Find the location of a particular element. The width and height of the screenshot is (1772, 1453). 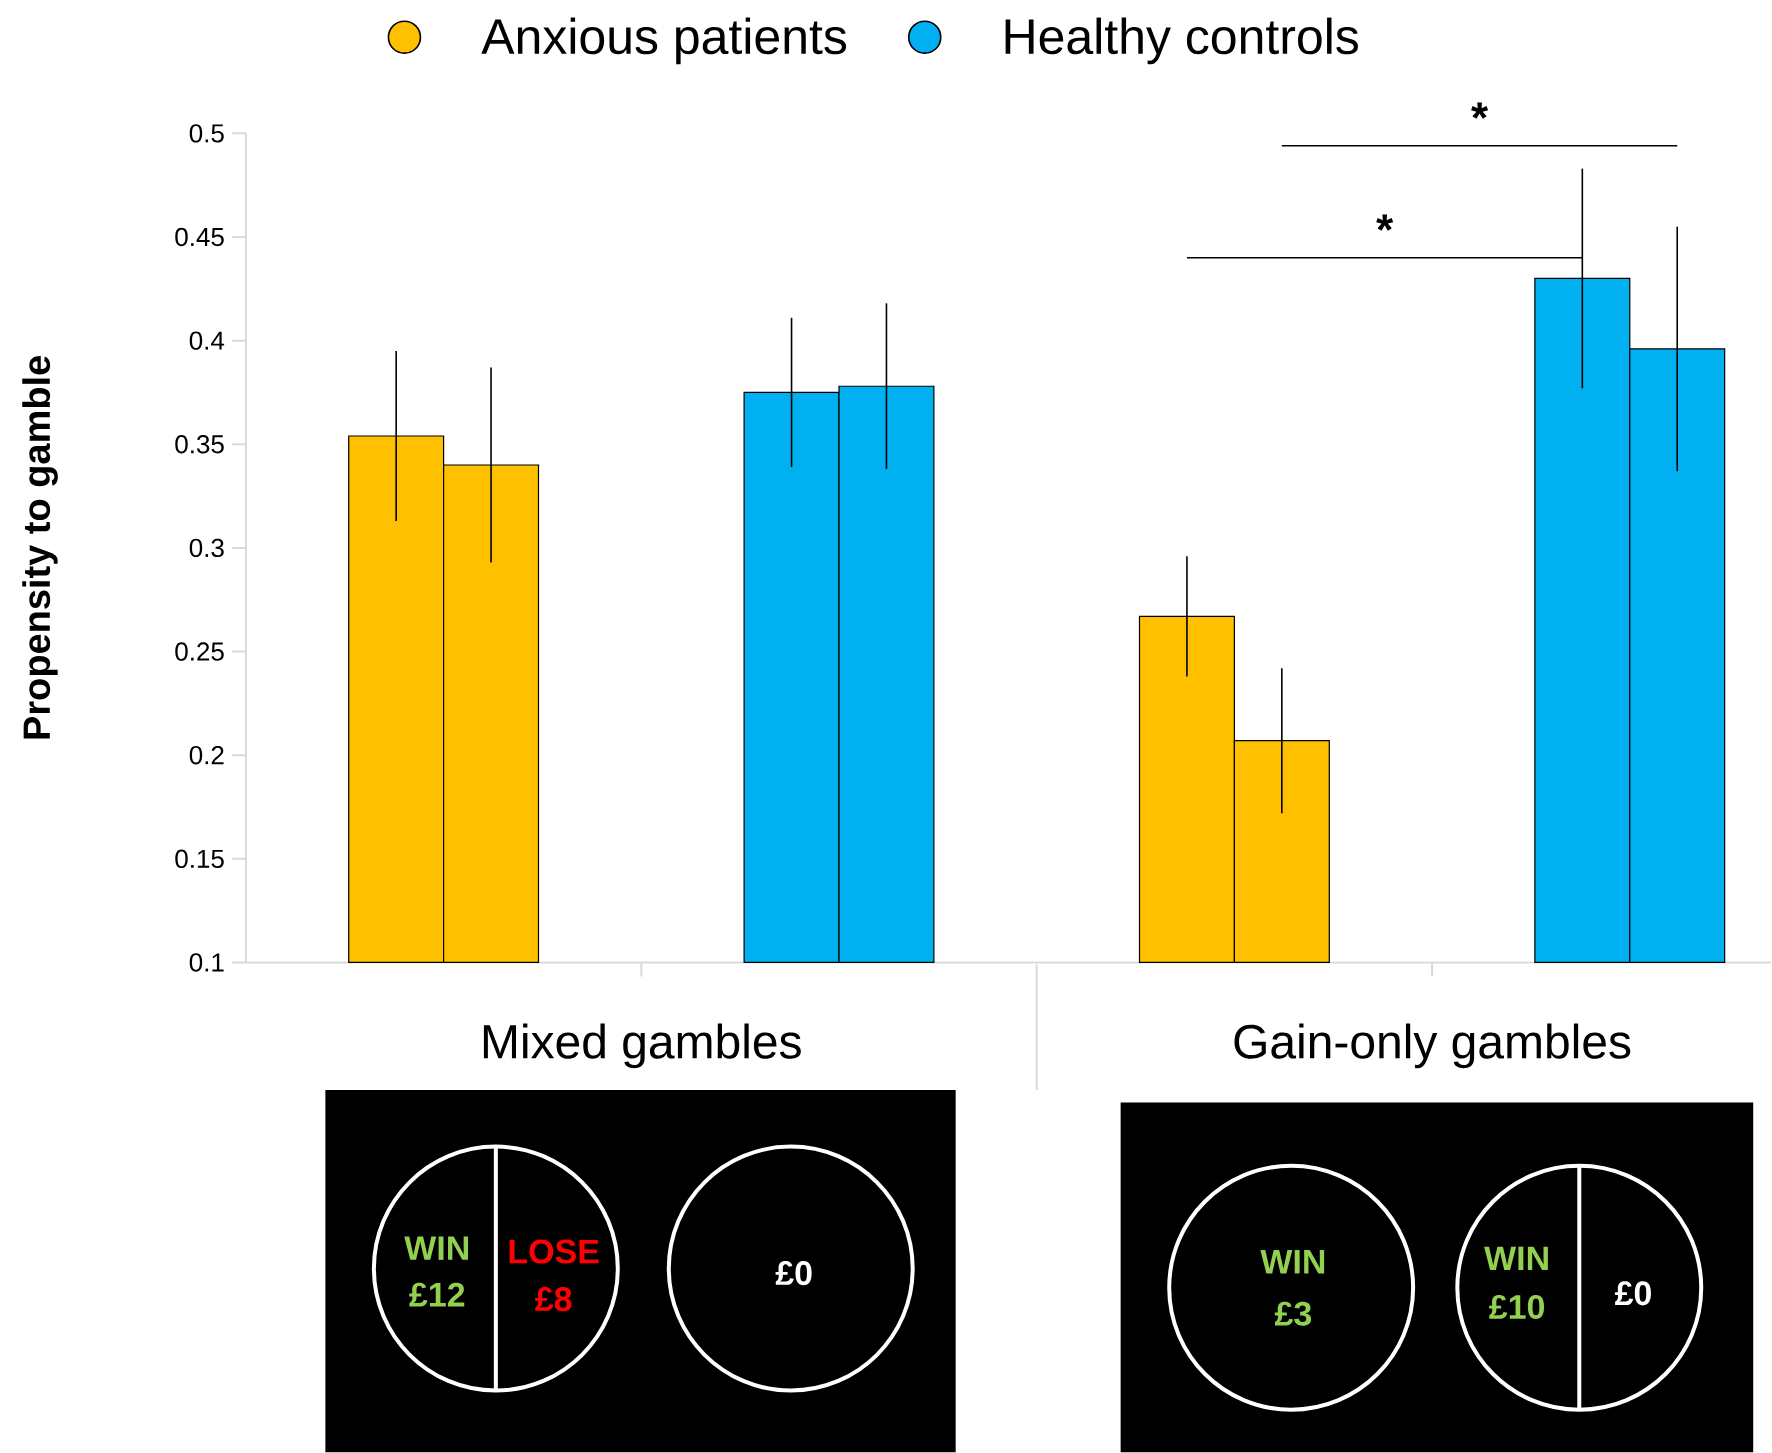

y-tick-label: 0.3 is located at coordinates (206, 548).